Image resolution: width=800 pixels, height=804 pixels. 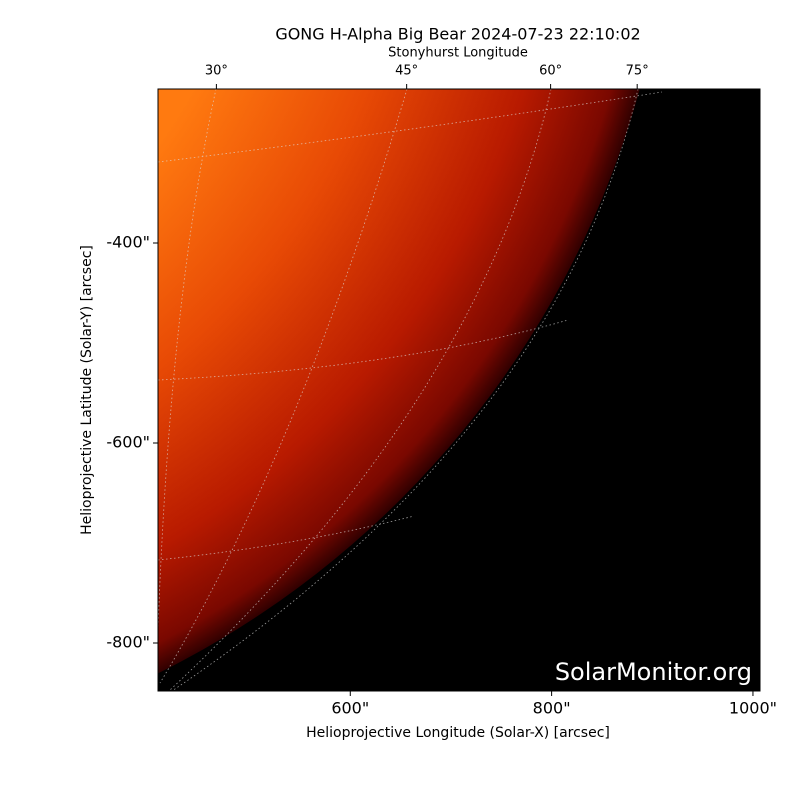 What do you see at coordinates (406, 71) in the screenshot?
I see `top-tick-label: 45°` at bounding box center [406, 71].